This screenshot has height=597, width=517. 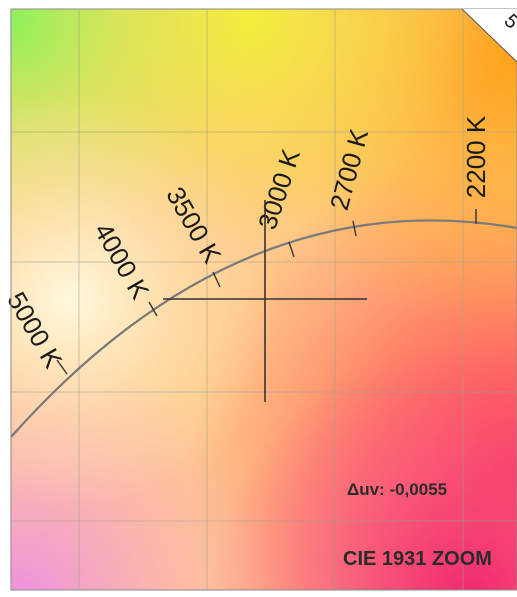 I want to click on diagram-title: CIE 1931 ZOOM, so click(x=417, y=559).